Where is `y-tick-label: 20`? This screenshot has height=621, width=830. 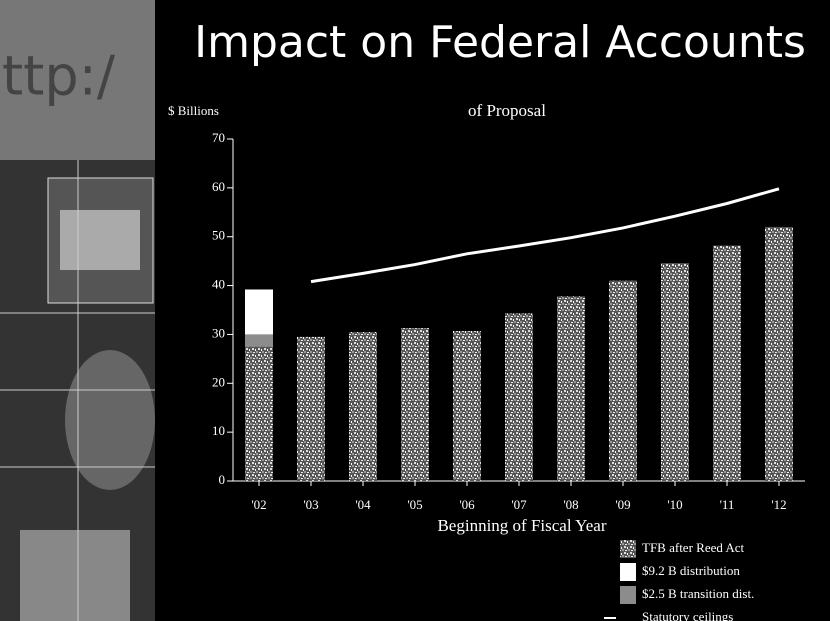
y-tick-label: 20 is located at coordinates (218, 381).